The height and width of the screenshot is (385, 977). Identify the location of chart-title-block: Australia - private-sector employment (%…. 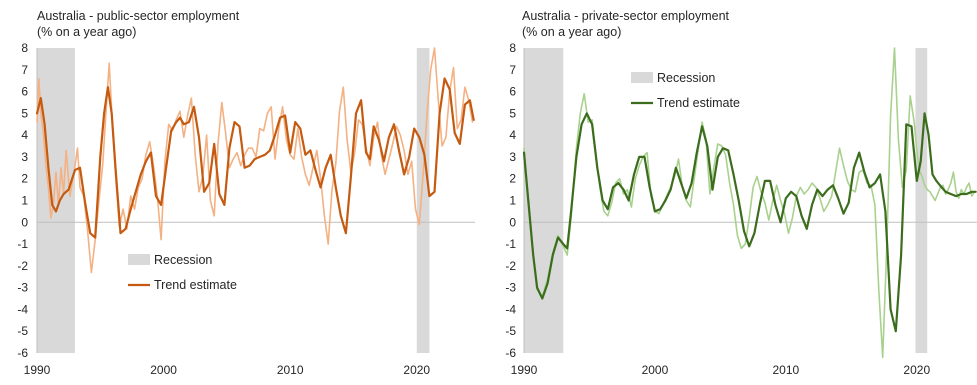
(625, 24).